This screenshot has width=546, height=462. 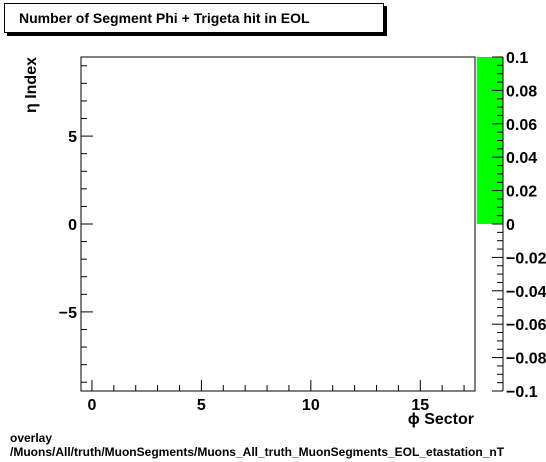 What do you see at coordinates (72, 225) in the screenshot?
I see `y-tick-label: 0` at bounding box center [72, 225].